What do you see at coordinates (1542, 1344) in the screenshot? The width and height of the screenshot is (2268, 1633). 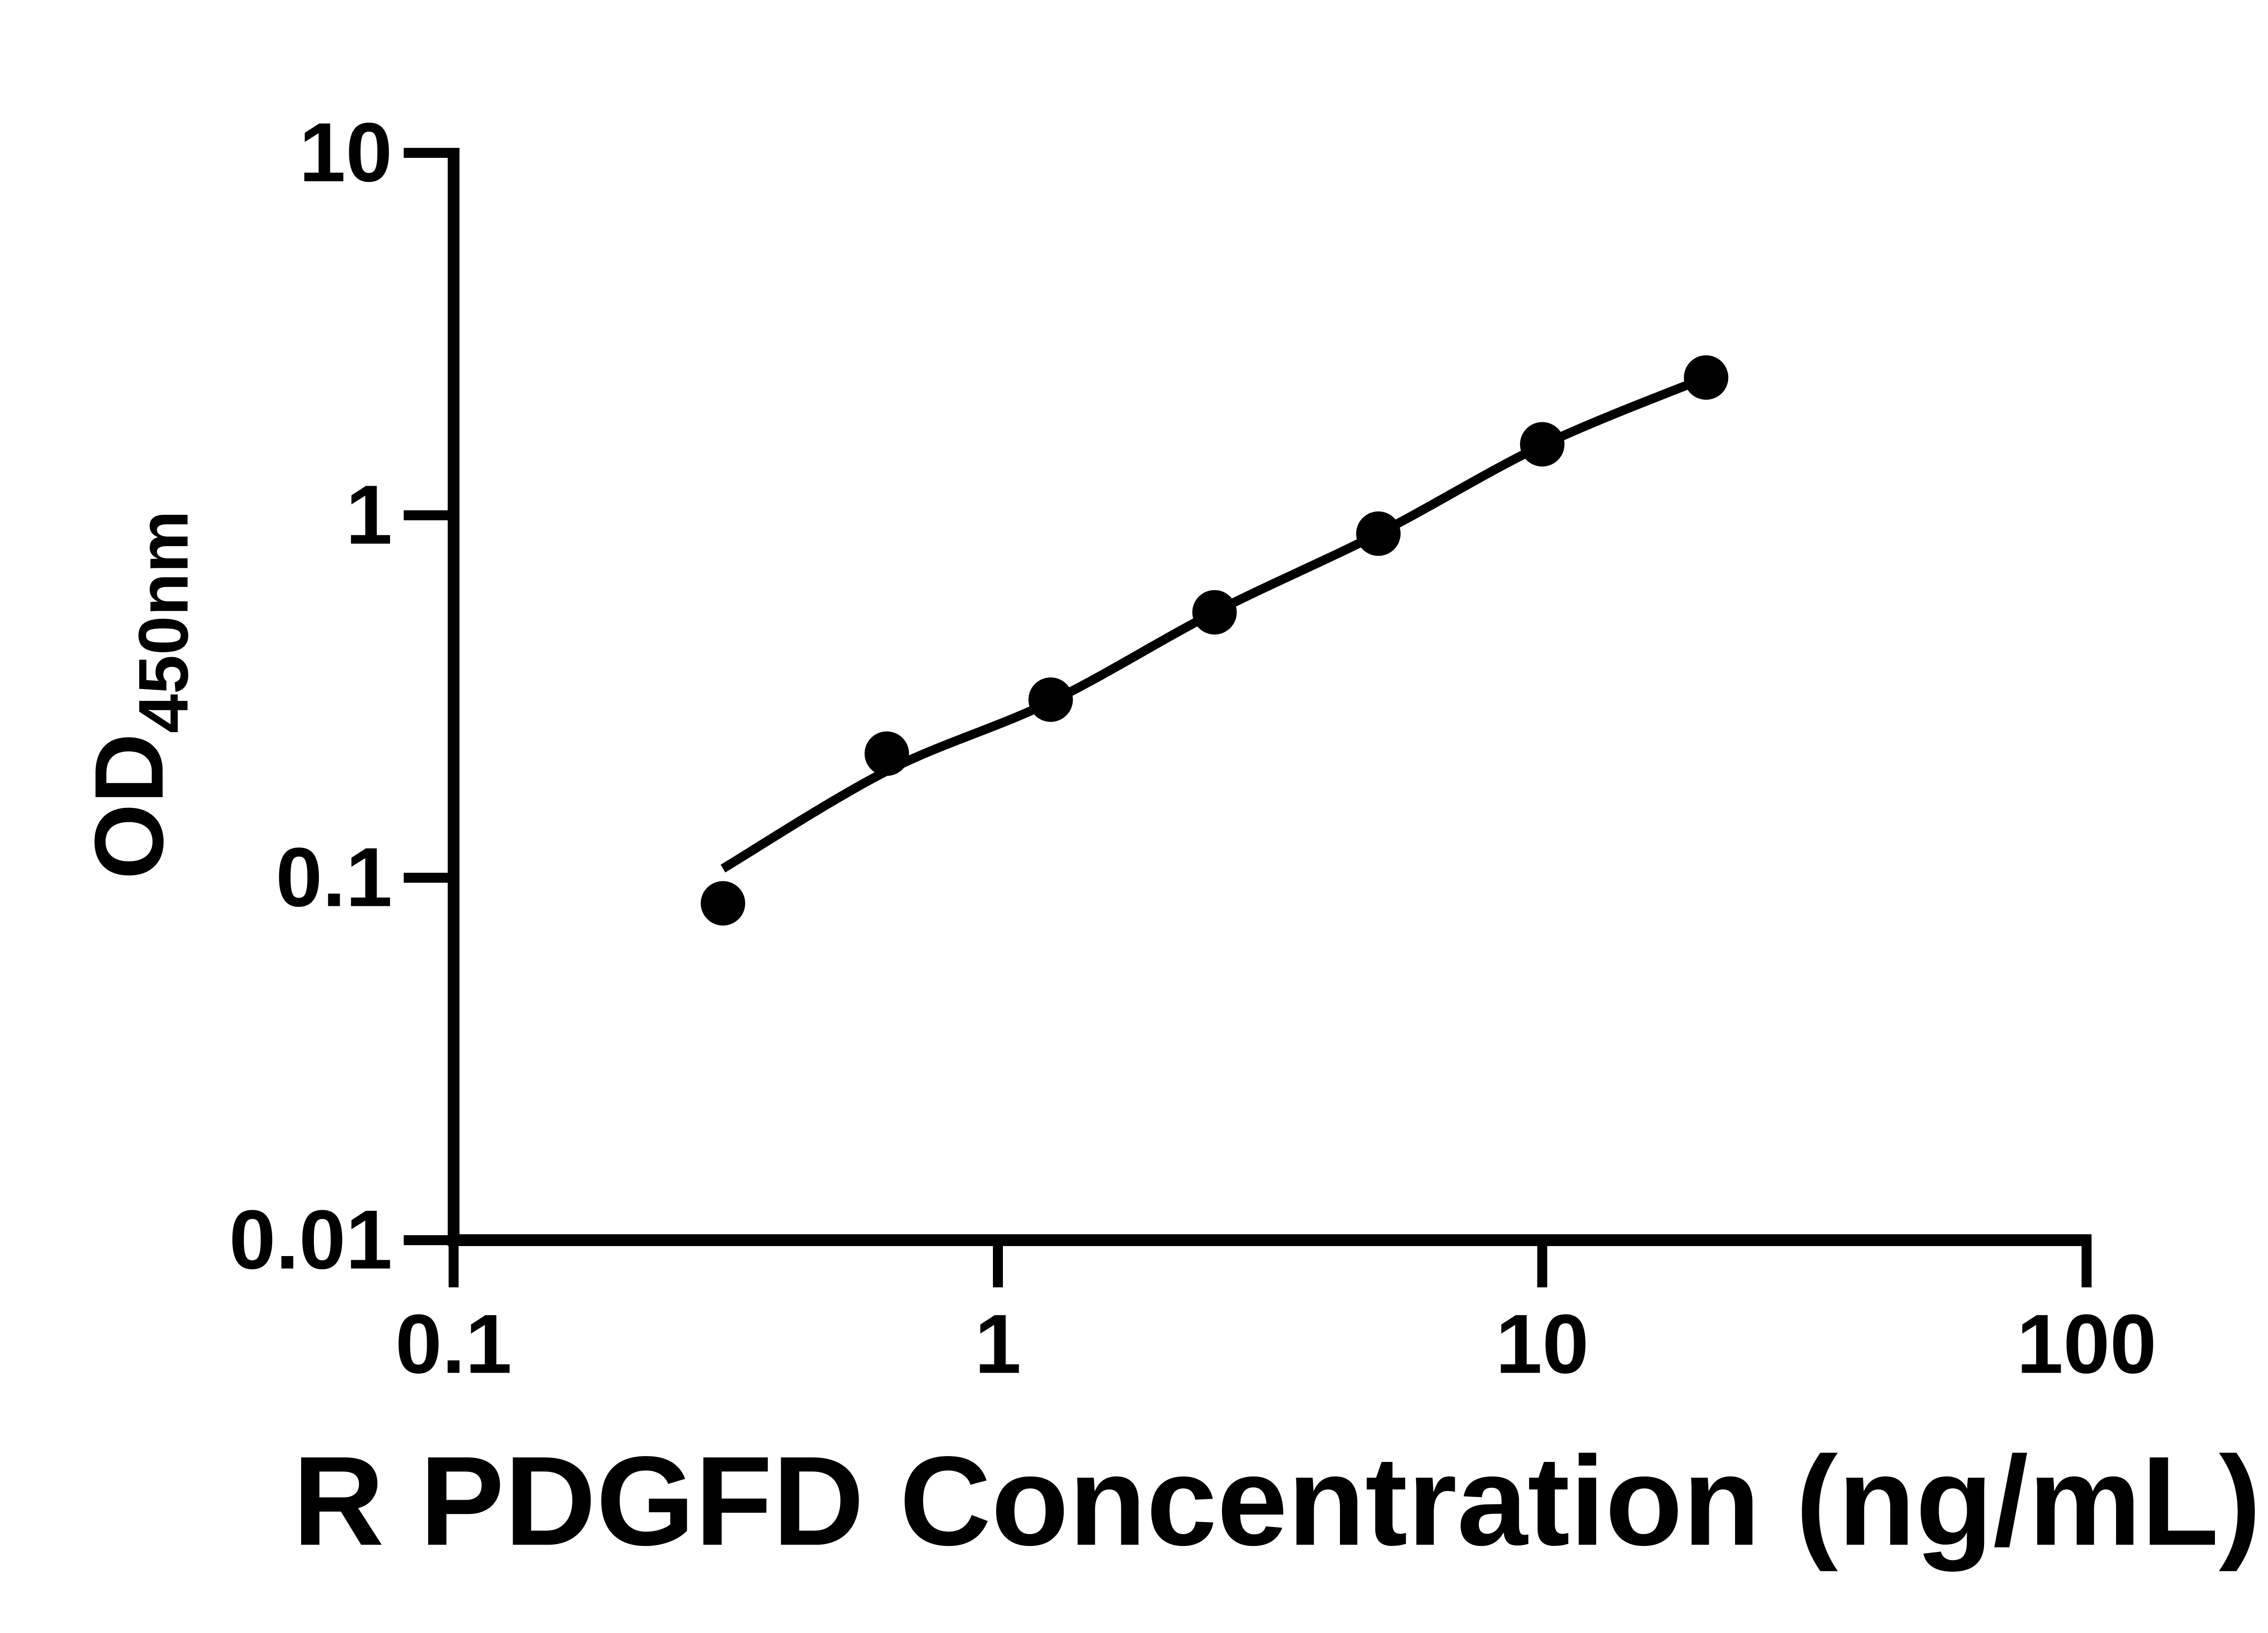 I see `x-tick-label-10: 10` at bounding box center [1542, 1344].